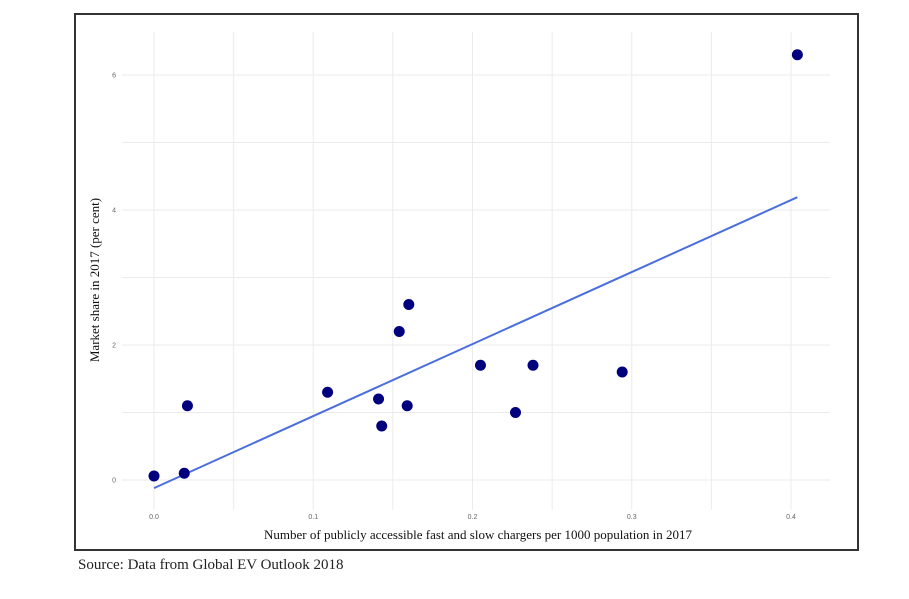 The image size is (909, 599). What do you see at coordinates (211, 565) in the screenshot?
I see `source-note: Source: Data from Global EV Outlook 2018` at bounding box center [211, 565].